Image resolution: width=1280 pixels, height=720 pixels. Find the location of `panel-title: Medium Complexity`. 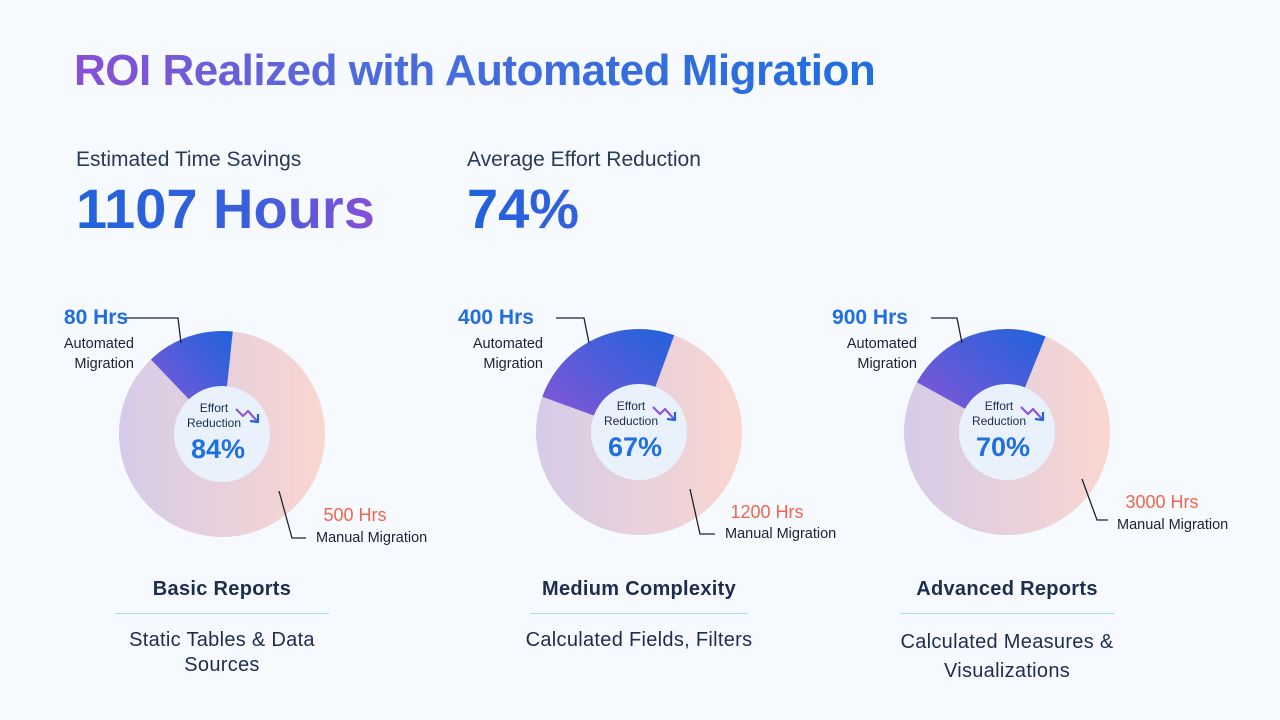

panel-title: Medium Complexity is located at coordinates (639, 589).